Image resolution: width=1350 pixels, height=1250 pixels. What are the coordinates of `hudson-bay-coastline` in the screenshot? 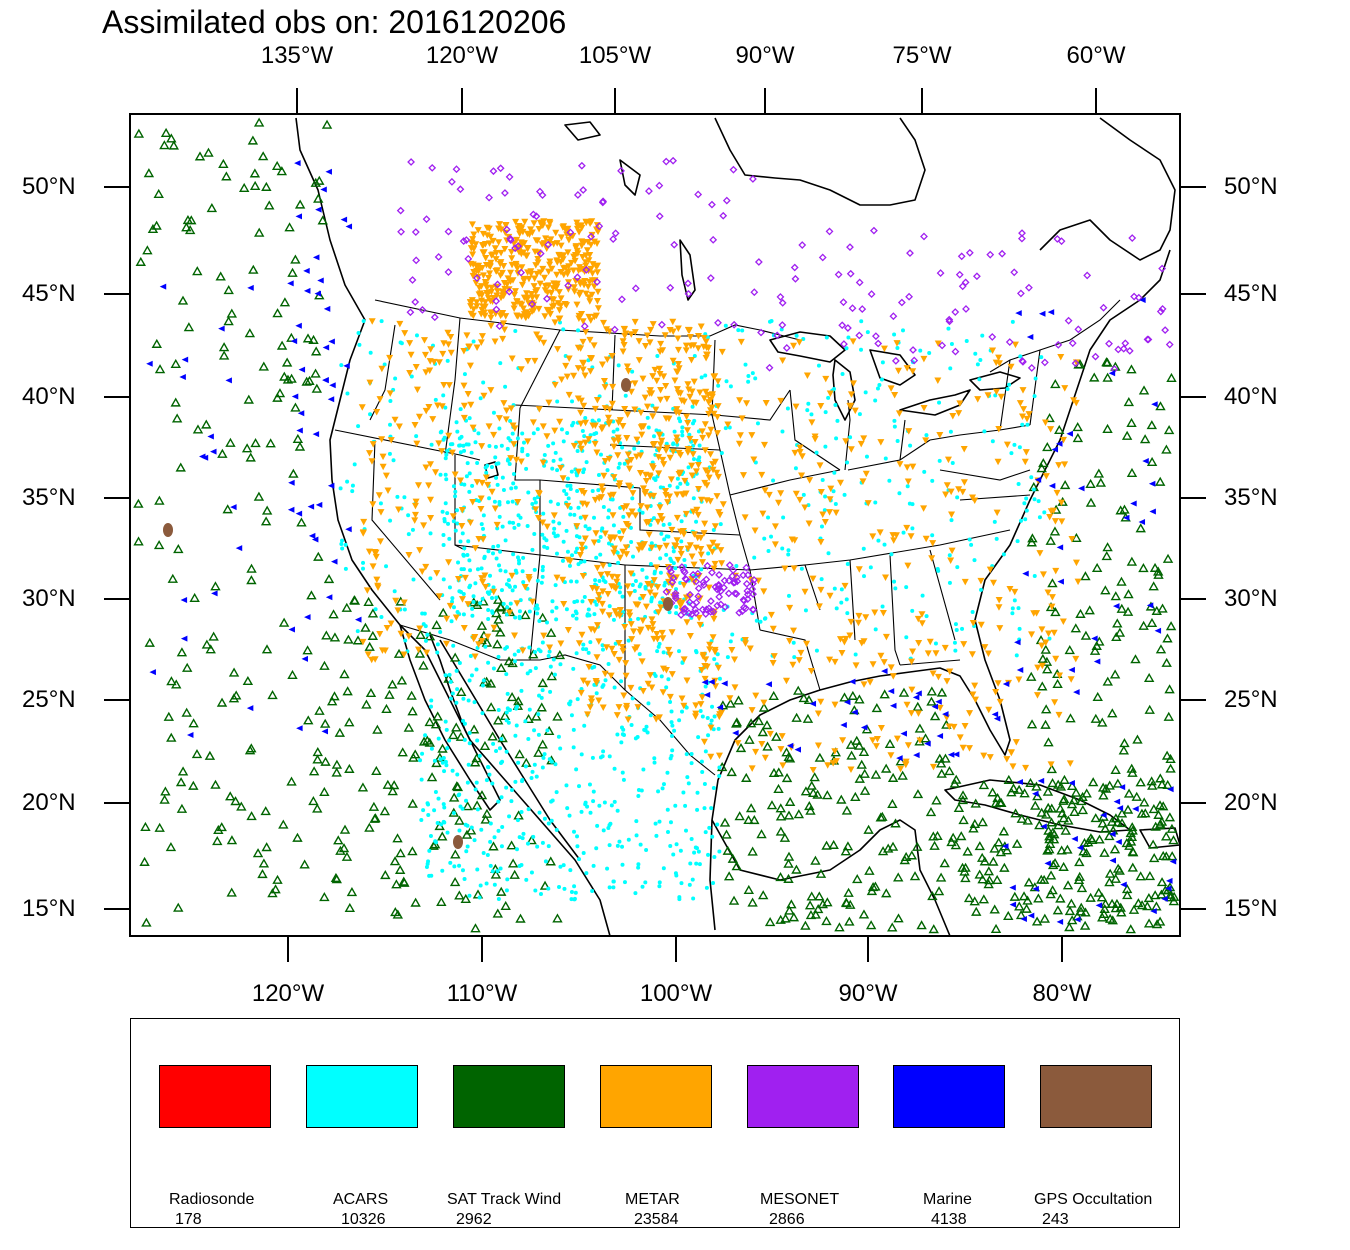 It's located at (820, 161).